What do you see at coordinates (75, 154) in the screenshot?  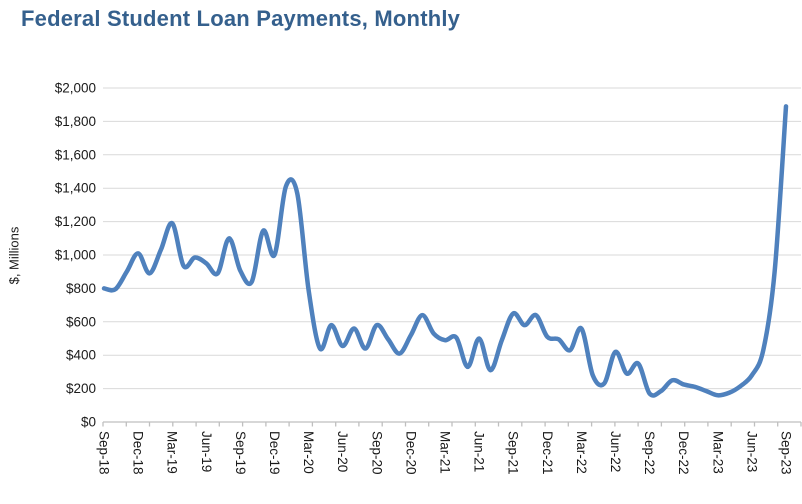 I see `y-axis-tick-label: $1,600` at bounding box center [75, 154].